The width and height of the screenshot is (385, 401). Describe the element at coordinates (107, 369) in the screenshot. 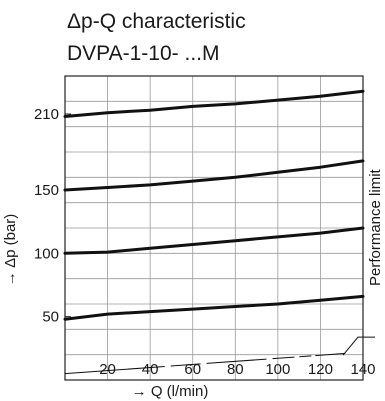

I see `x-tick-label: 20` at that location.